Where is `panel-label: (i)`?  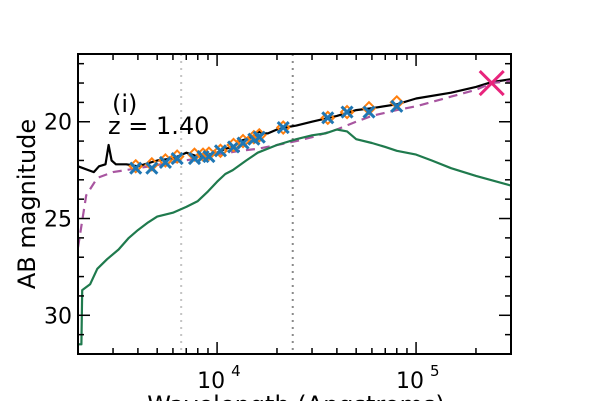 panel-label: (i) is located at coordinates (124, 104).